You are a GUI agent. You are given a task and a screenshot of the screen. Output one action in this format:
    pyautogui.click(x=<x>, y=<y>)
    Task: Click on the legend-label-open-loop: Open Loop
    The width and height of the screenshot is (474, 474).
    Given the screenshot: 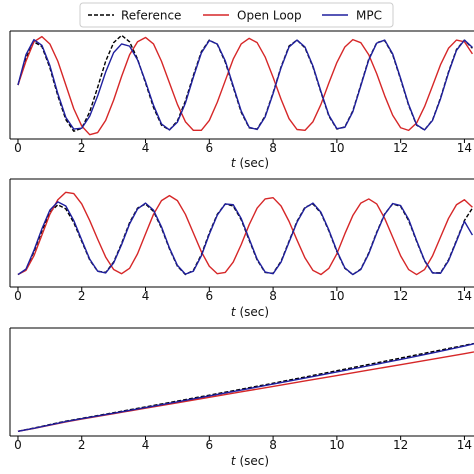 What is the action you would take?
    pyautogui.click(x=269, y=16)
    